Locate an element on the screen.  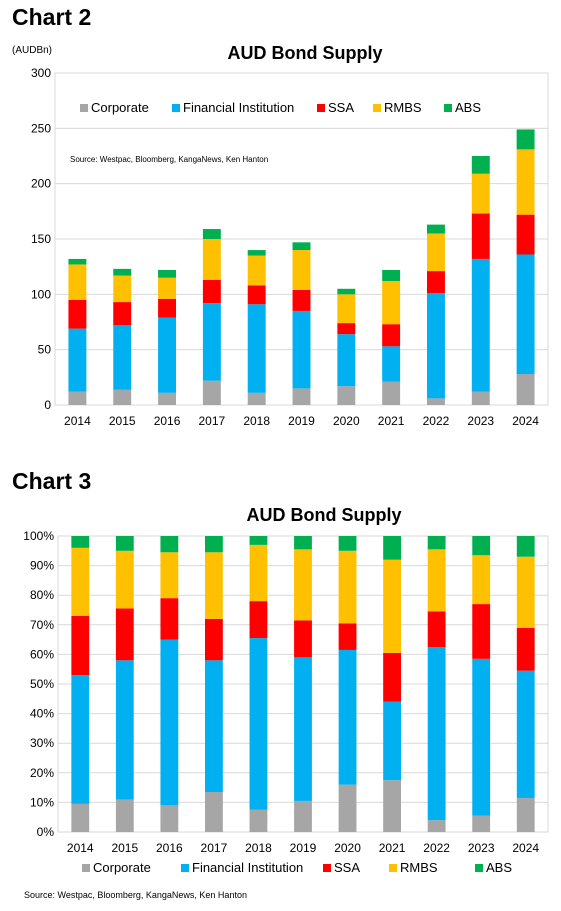
y-tick-label: 0 is located at coordinates (47, 405).